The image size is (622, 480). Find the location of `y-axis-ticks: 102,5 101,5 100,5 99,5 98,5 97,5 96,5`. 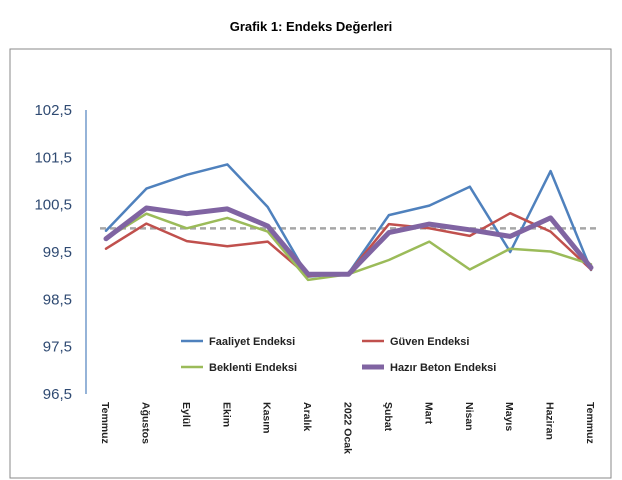

y-axis-ticks: 102,5 101,5 100,5 99,5 98,5 97,5 96,5 is located at coordinates (53, 252).